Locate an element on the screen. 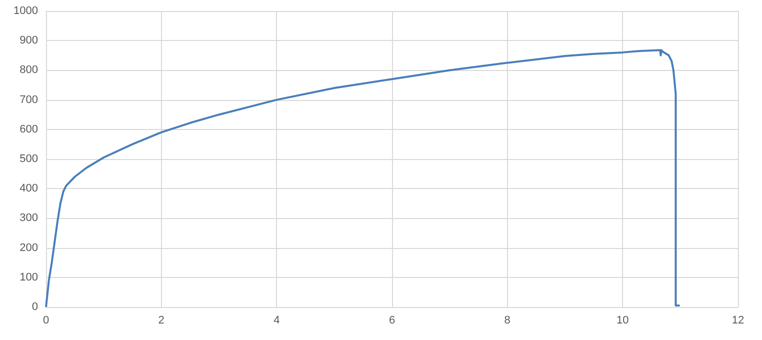  x-tick-label: 10 is located at coordinates (622, 320).